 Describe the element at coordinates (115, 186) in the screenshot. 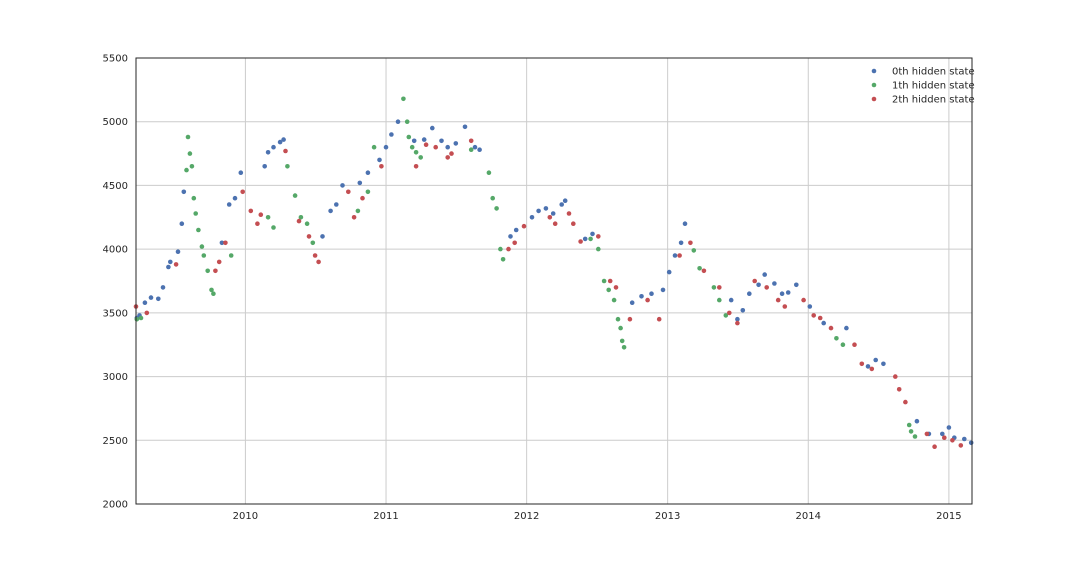

I see `y-tick-label: 4500` at that location.